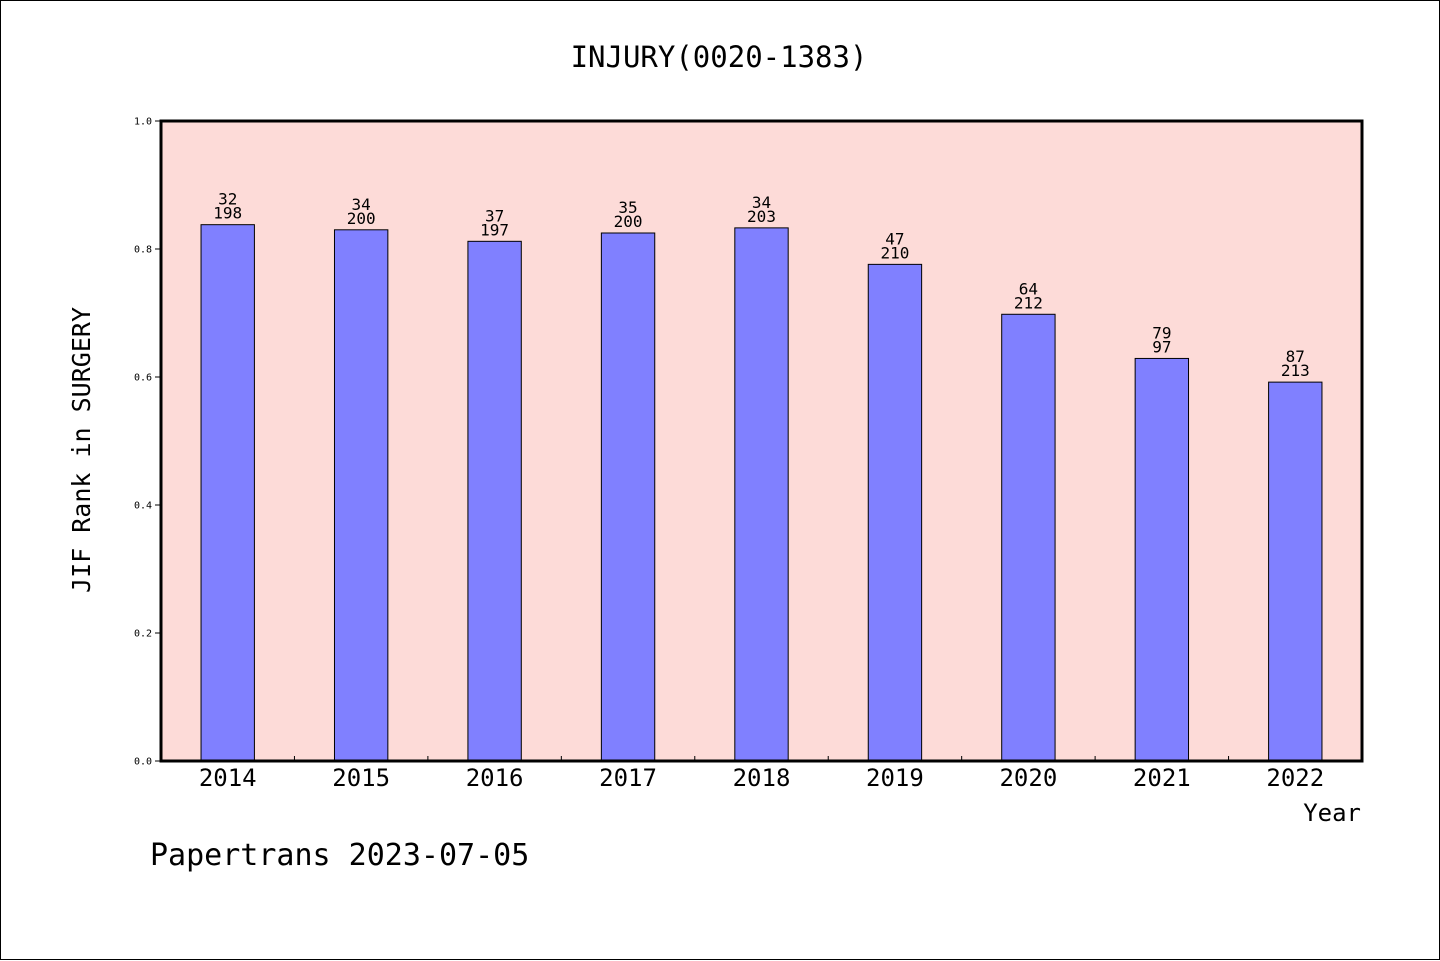 This screenshot has width=1440, height=961. Describe the element at coordinates (143, 378) in the screenshot. I see `y-tick-label: 0.6` at that location.